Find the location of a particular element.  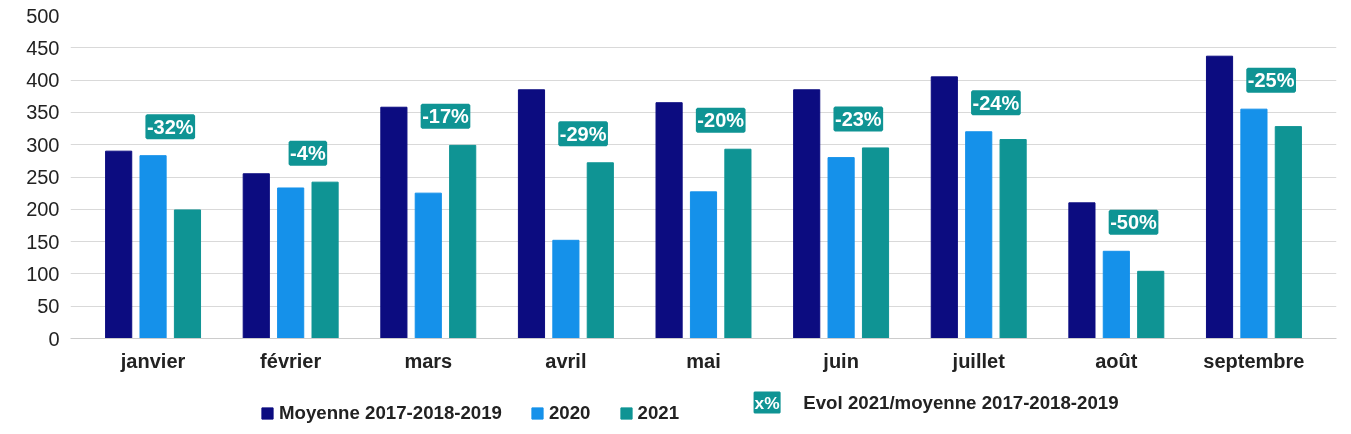

y-tick-label: 250 is located at coordinates (43, 177).